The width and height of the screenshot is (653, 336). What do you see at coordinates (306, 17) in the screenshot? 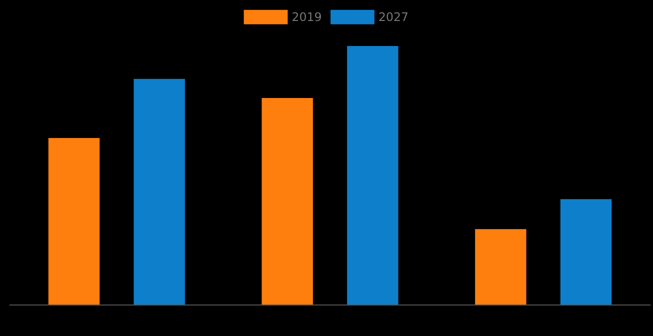
I see `legend-label: 2019` at bounding box center [306, 17].